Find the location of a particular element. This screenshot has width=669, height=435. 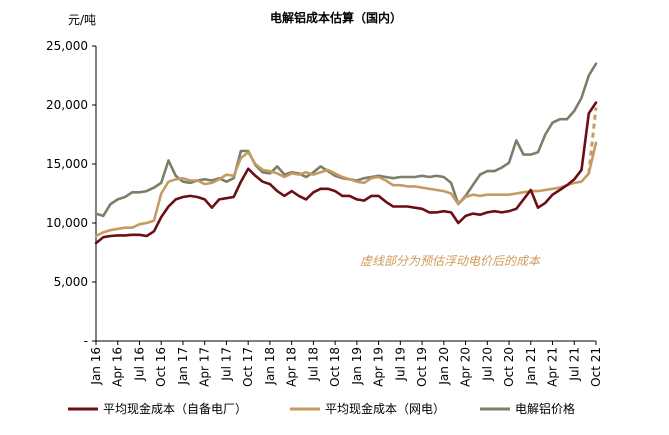

x-tick-label: Jan 20 is located at coordinates (444, 366).